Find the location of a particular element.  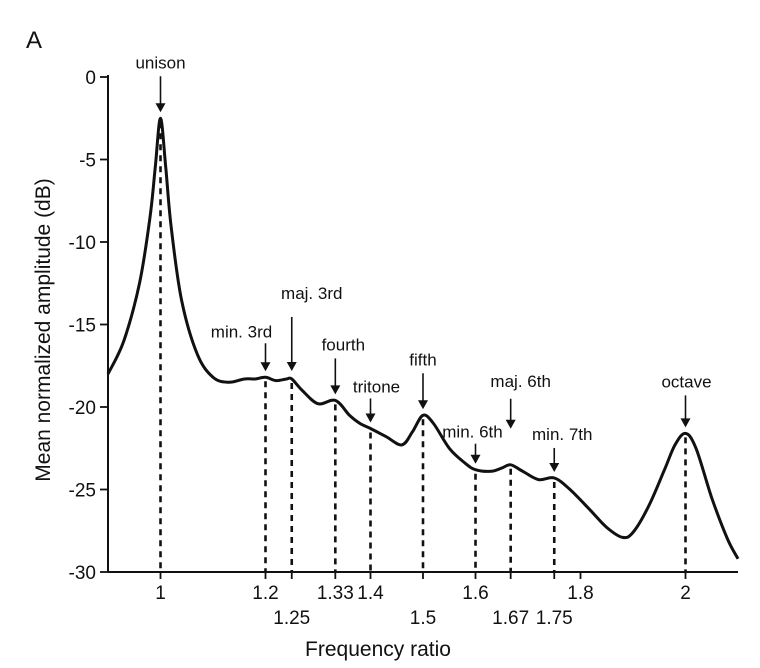

y-tick-label: -20 is located at coordinates (82, 408).